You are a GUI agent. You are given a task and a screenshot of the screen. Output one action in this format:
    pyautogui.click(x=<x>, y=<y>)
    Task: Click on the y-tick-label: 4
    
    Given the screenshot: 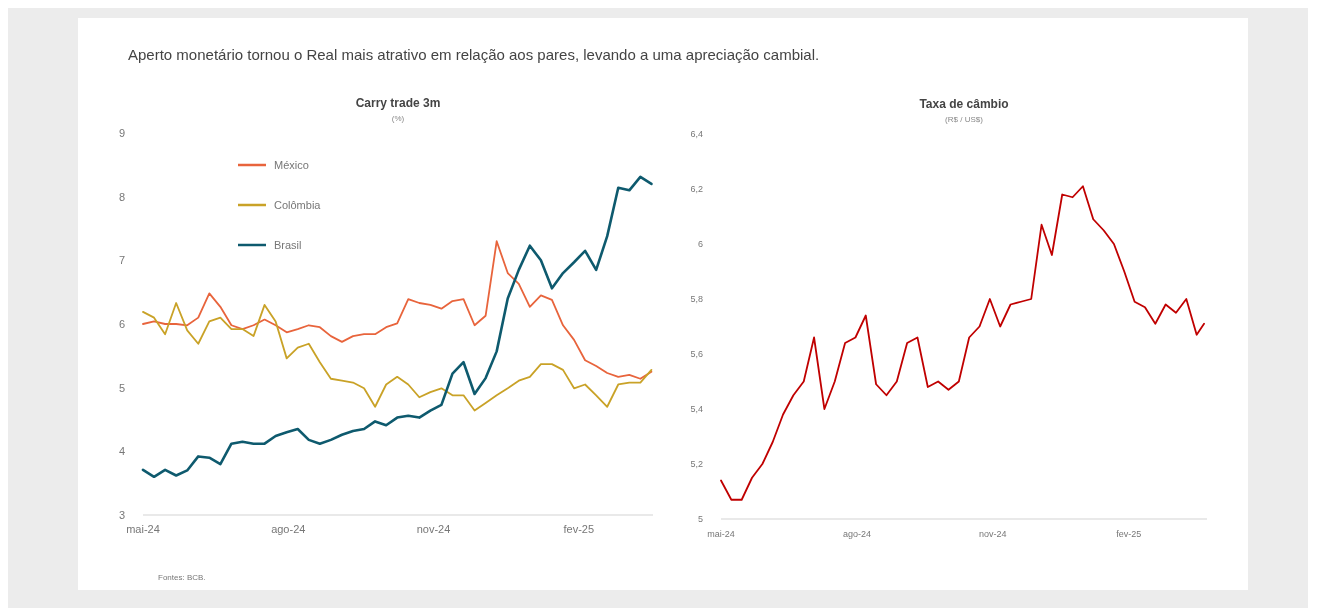 What is the action you would take?
    pyautogui.click(x=121, y=451)
    